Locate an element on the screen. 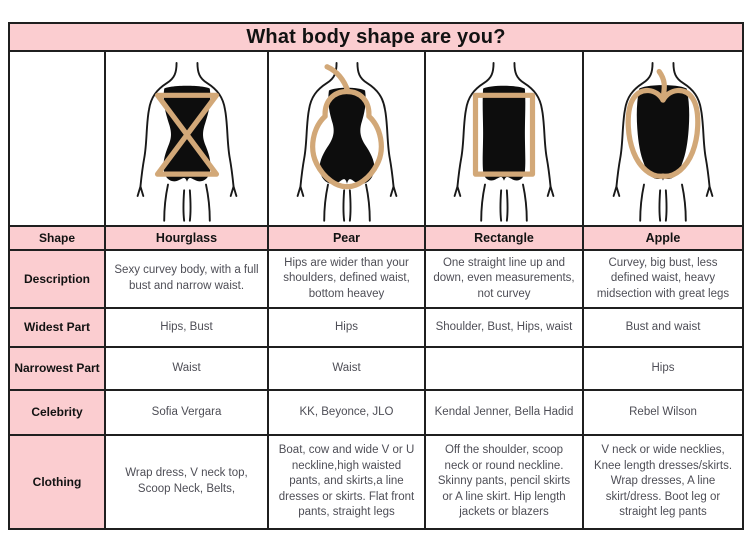  hourglass-figure is located at coordinates (186, 141).